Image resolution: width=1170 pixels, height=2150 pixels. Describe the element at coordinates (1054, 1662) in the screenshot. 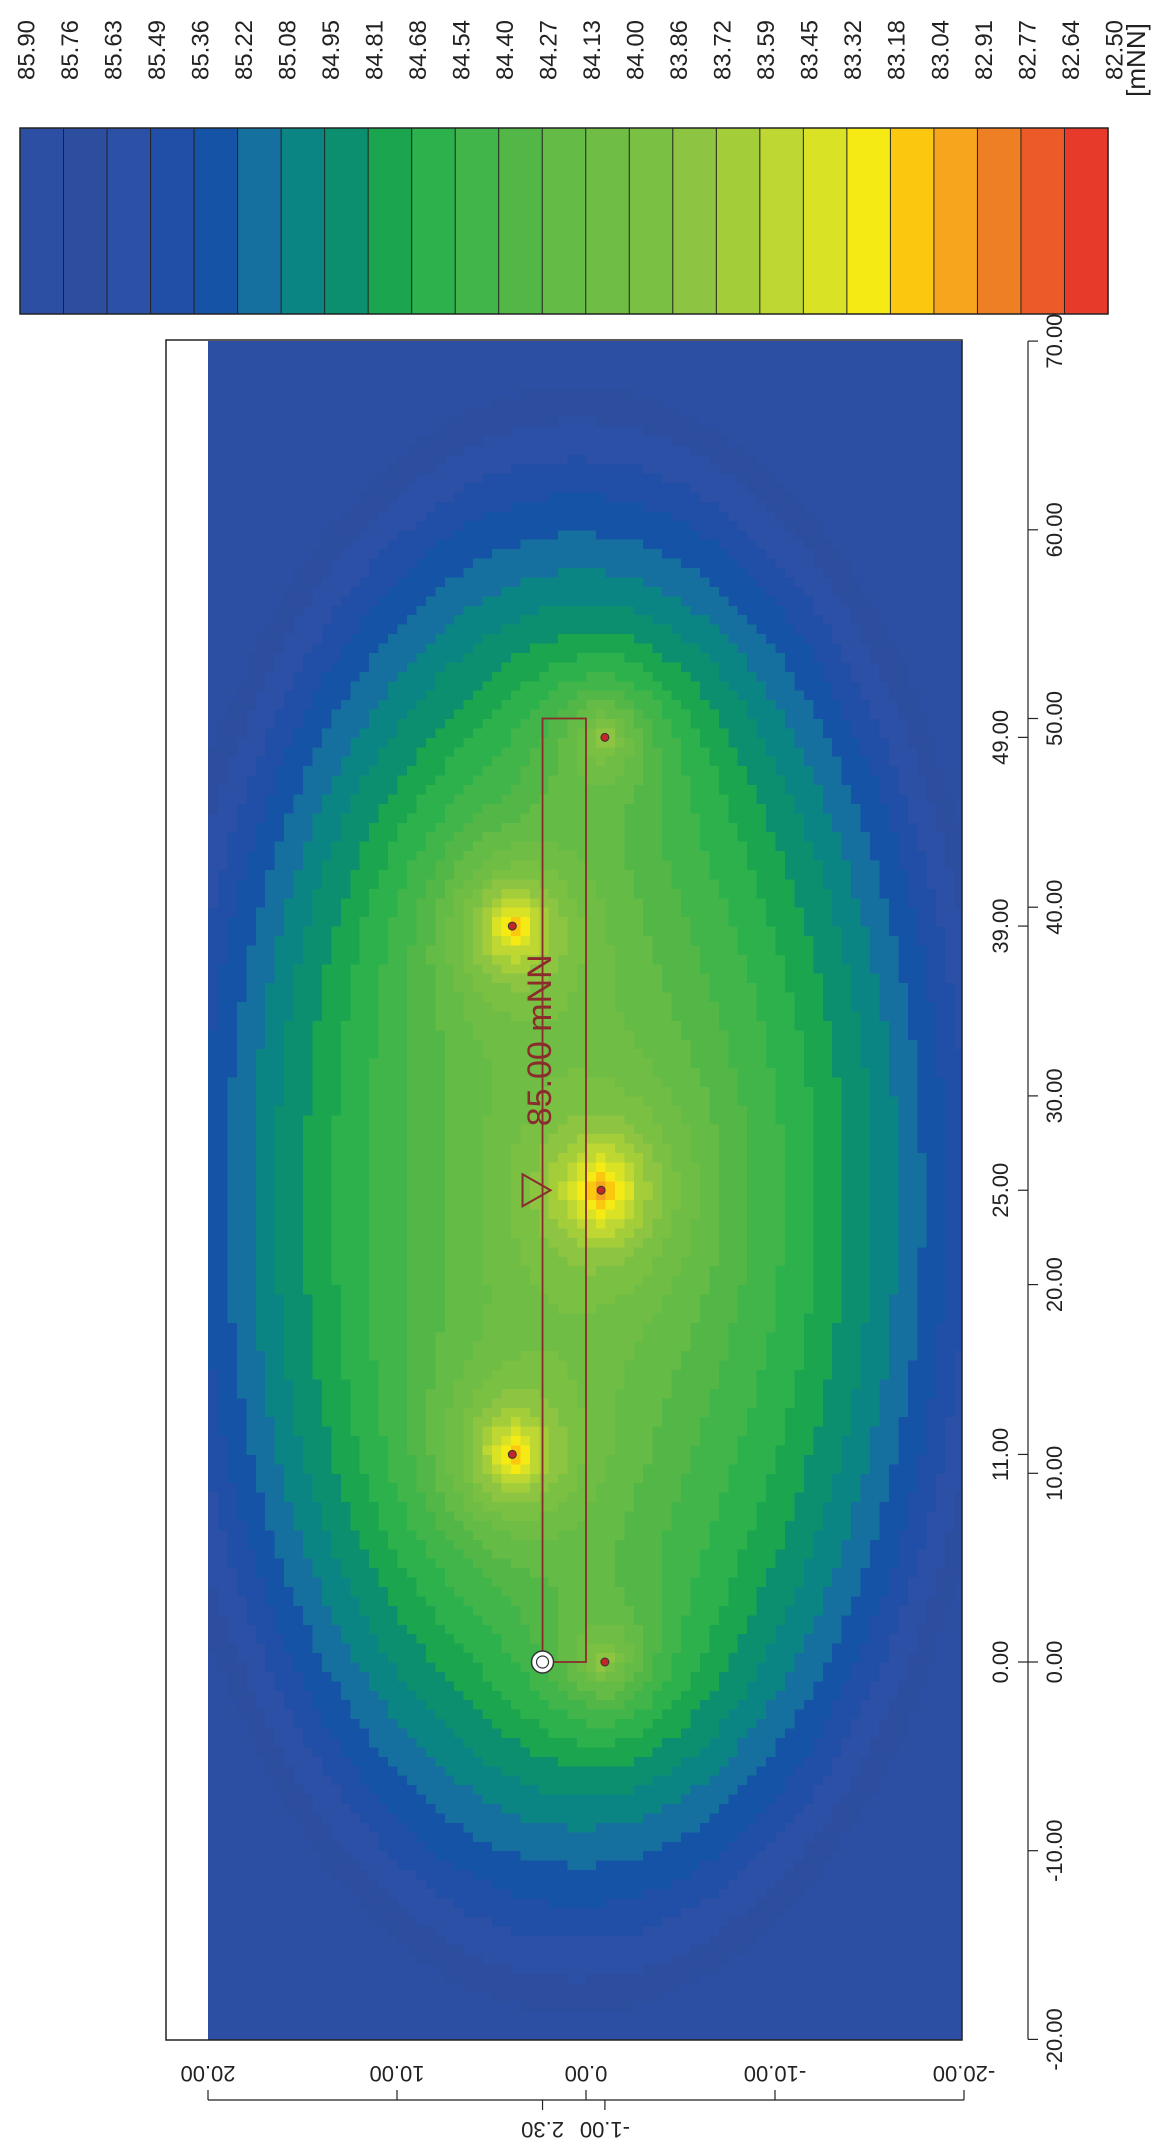

I see `x-axis-tick-label: 0.00` at that location.